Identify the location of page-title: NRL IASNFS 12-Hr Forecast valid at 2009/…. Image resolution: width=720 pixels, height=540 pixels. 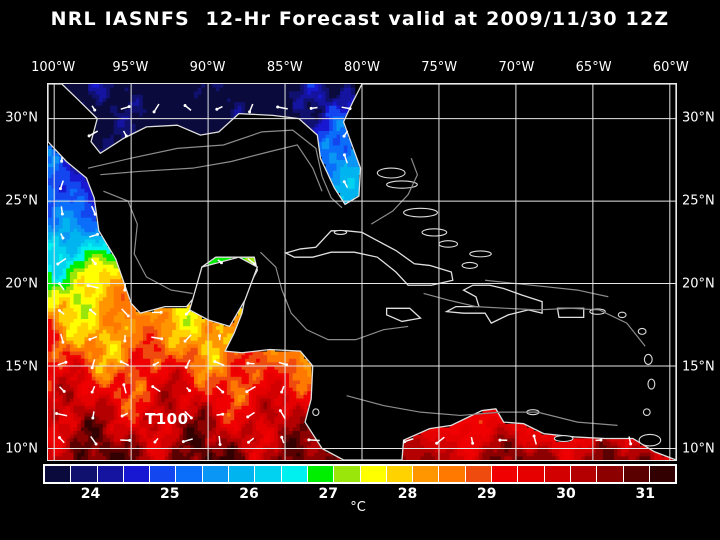
(360, 19).